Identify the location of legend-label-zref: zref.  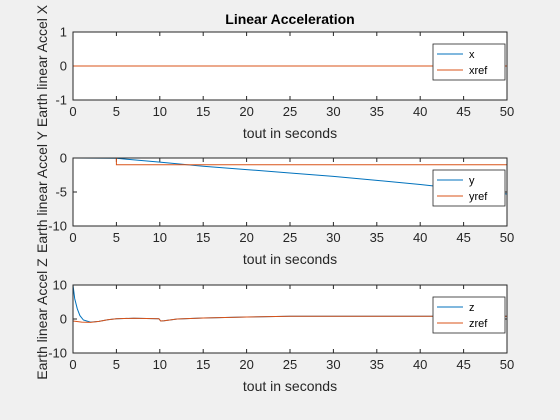
(478, 324).